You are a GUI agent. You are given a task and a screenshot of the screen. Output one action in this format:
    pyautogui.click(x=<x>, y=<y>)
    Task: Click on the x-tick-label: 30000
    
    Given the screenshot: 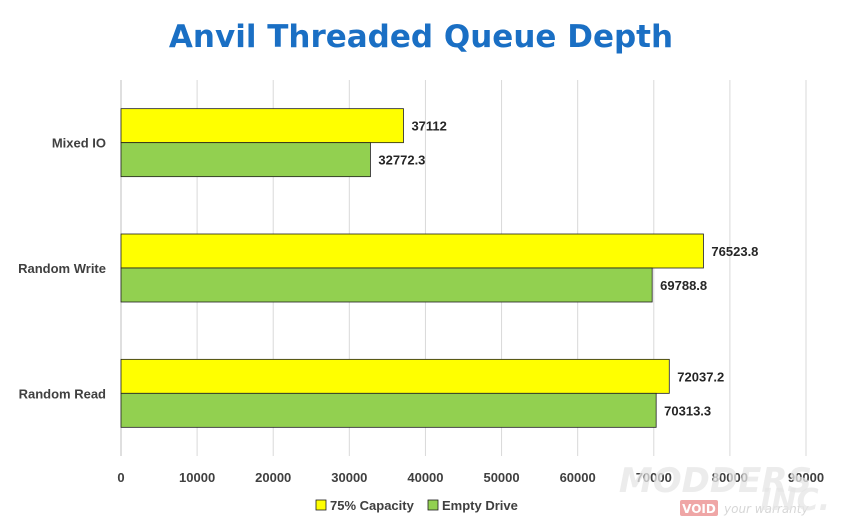 What is the action you would take?
    pyautogui.click(x=349, y=477)
    